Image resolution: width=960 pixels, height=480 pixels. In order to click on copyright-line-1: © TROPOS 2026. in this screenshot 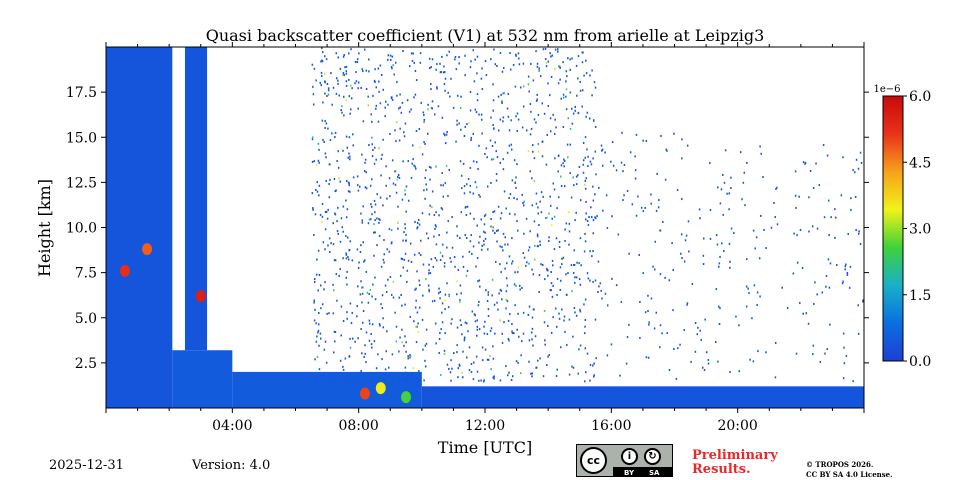, I will do `click(840, 464)`.